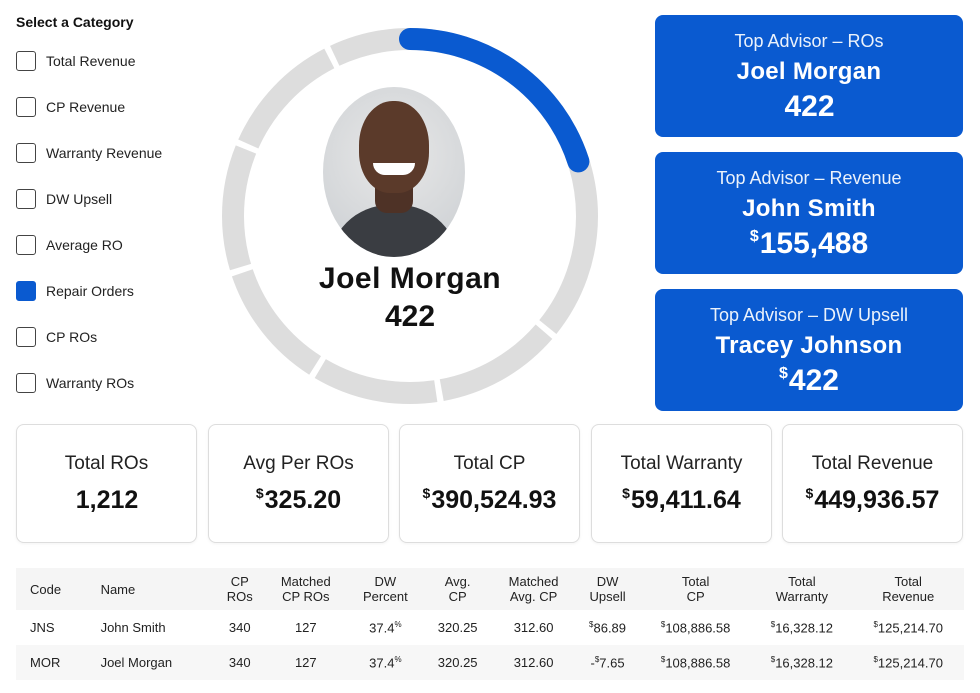 This screenshot has width=980, height=693. Describe the element at coordinates (809, 41) in the screenshot. I see `top-advisor-title: Top Advisor – ROs` at that location.